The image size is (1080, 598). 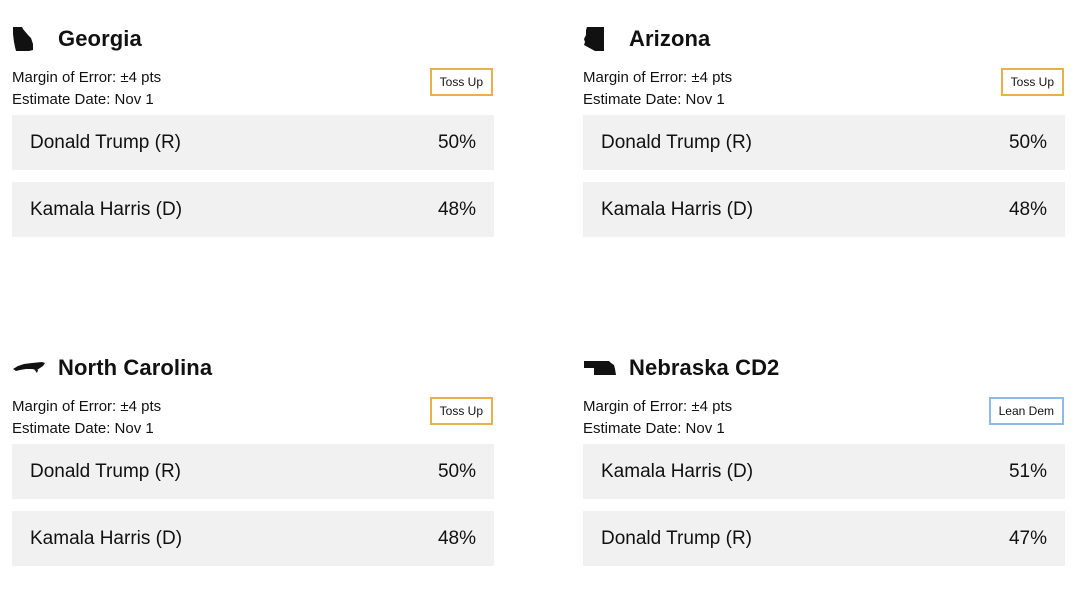 I want to click on georgia-map-icon, so click(x=30, y=39).